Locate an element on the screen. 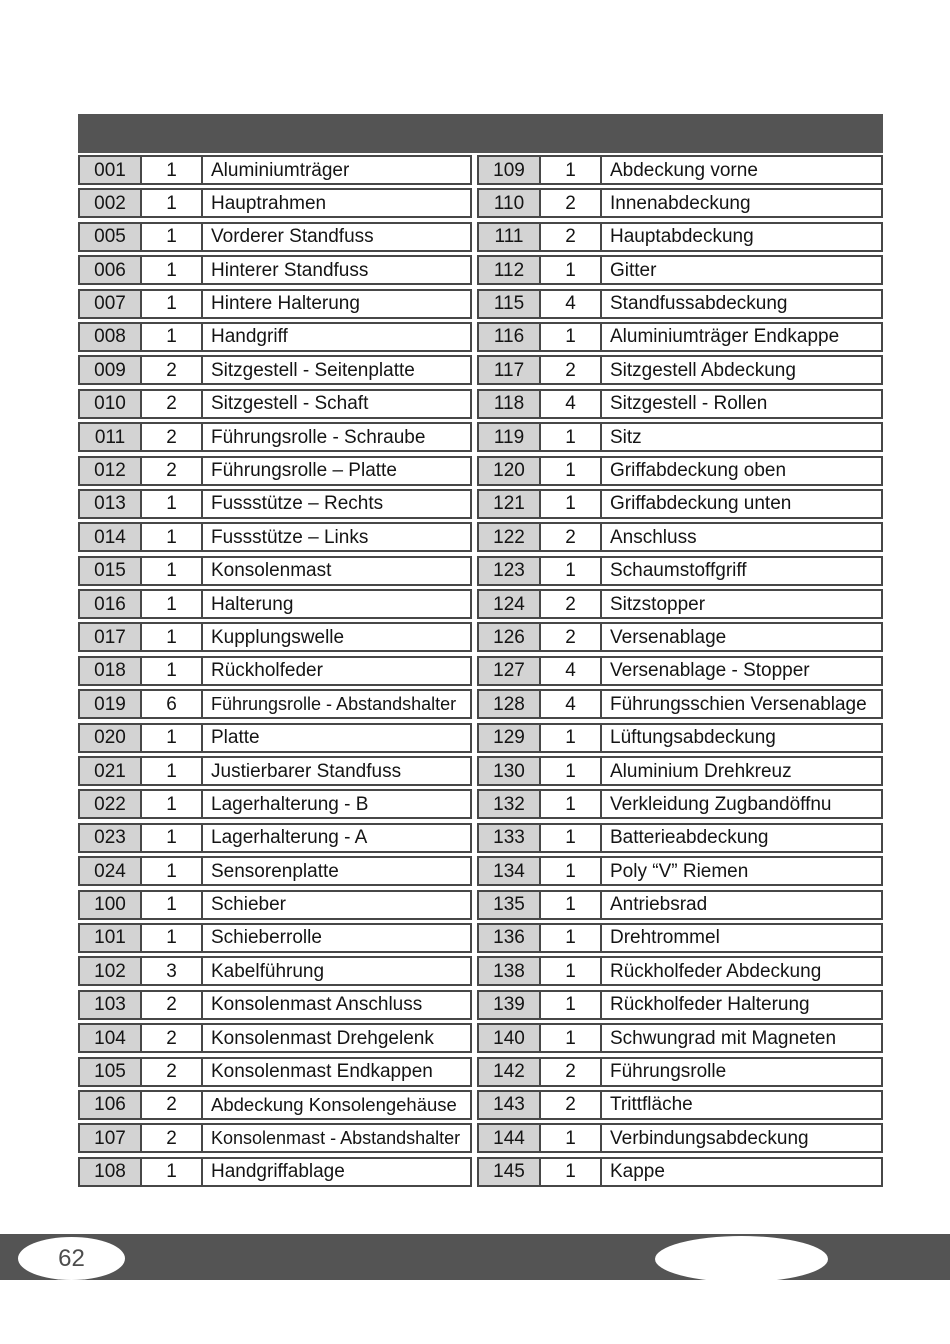  part-number-cell: 112 is located at coordinates (510, 270).